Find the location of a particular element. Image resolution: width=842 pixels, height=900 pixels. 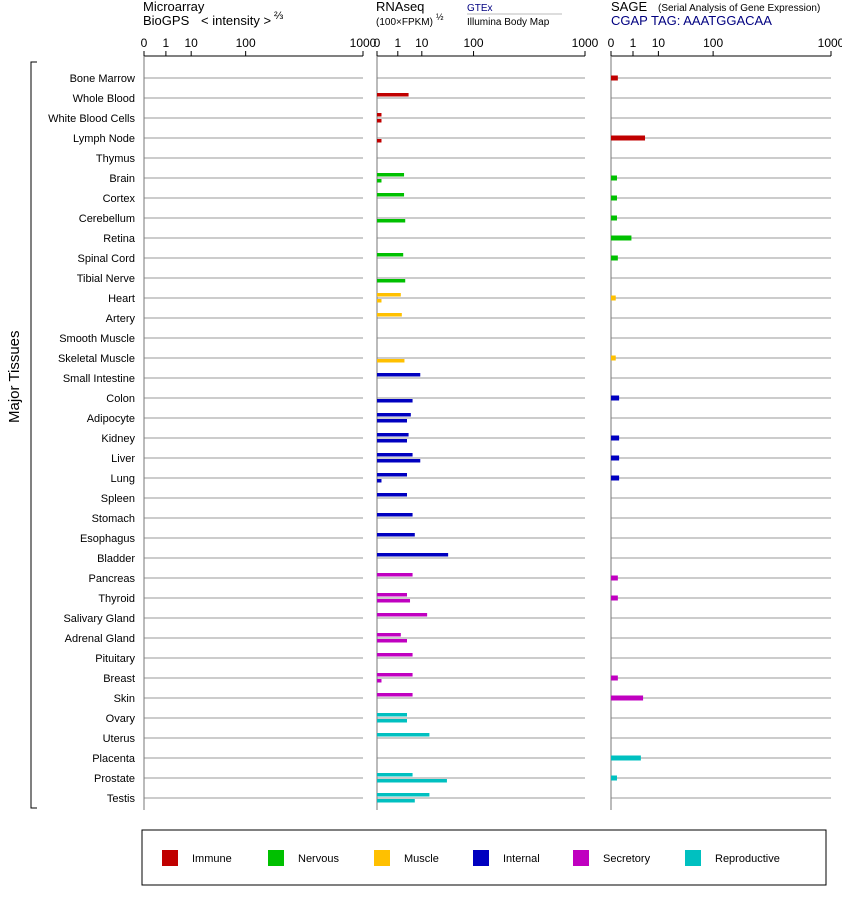

tissue-label: Adrenal Gland is located at coordinates (100, 639).